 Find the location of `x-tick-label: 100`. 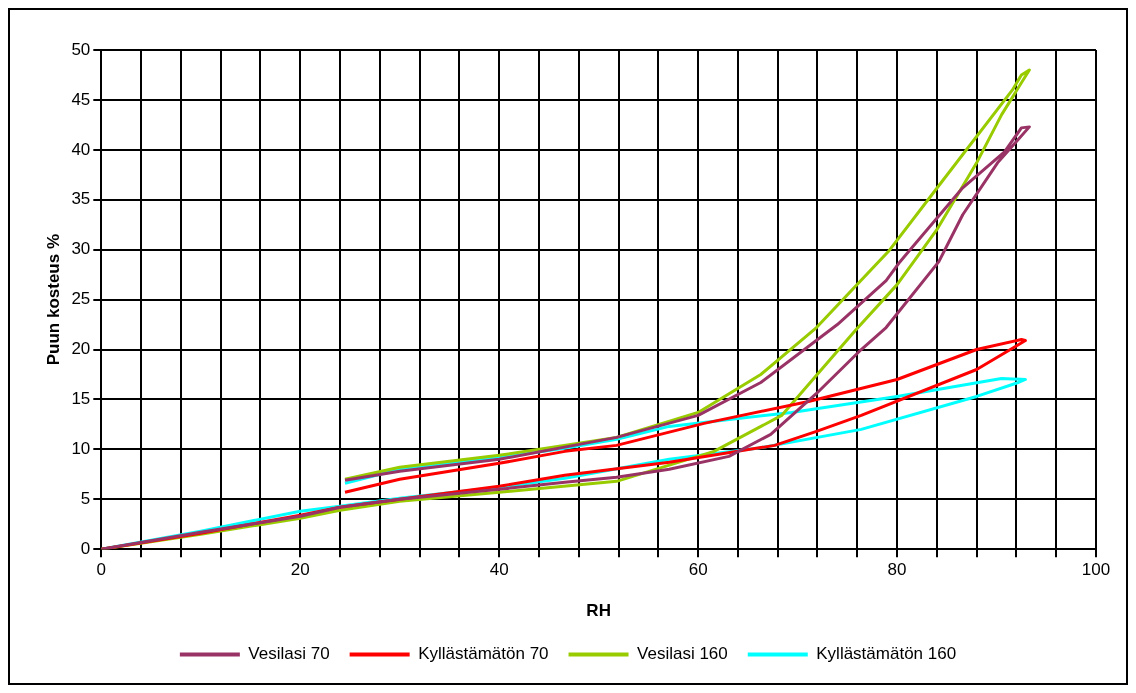

x-tick-label: 100 is located at coordinates (1096, 570).